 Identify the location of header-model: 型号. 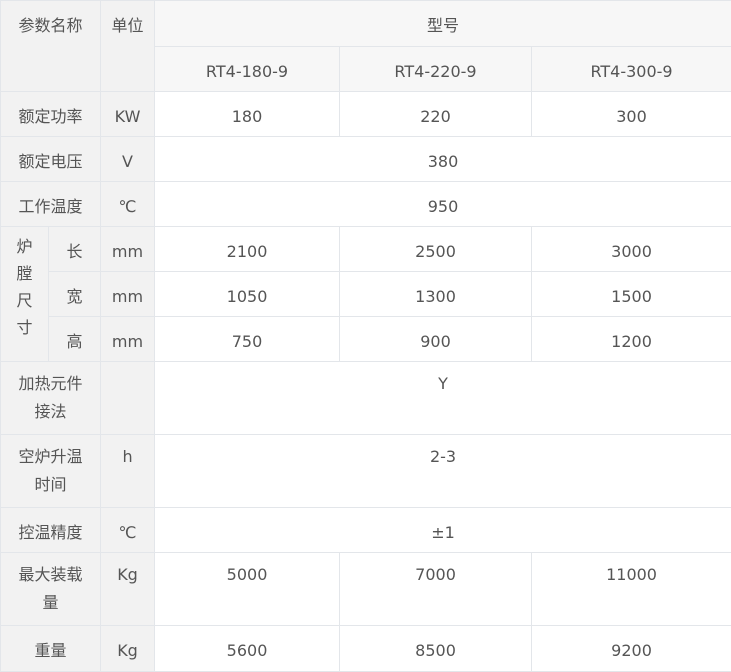
(442, 23).